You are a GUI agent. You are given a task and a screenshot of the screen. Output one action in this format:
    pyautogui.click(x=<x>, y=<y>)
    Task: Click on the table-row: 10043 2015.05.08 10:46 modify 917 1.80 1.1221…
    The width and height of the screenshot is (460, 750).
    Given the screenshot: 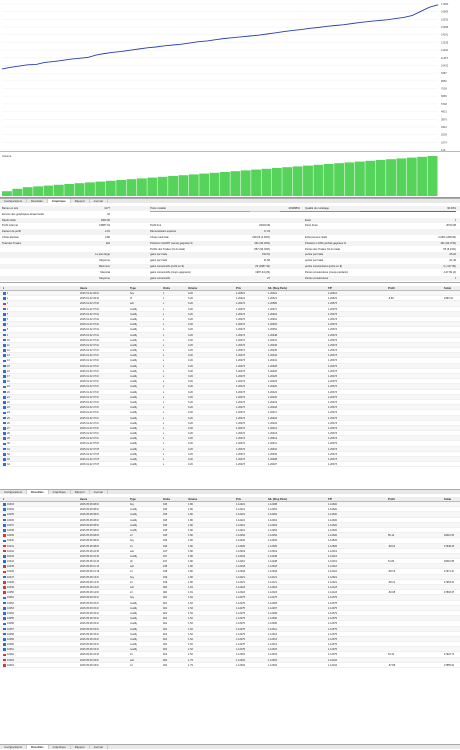 What is the action you would take?
    pyautogui.click(x=230, y=556)
    